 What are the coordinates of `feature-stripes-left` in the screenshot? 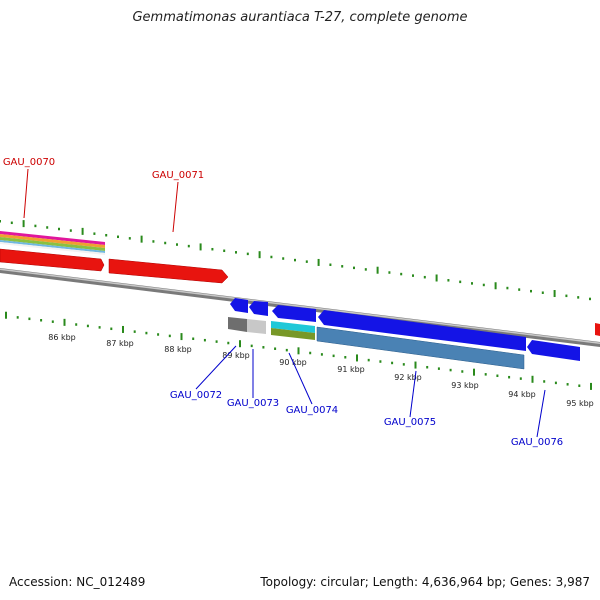 It's located at (52, 243).